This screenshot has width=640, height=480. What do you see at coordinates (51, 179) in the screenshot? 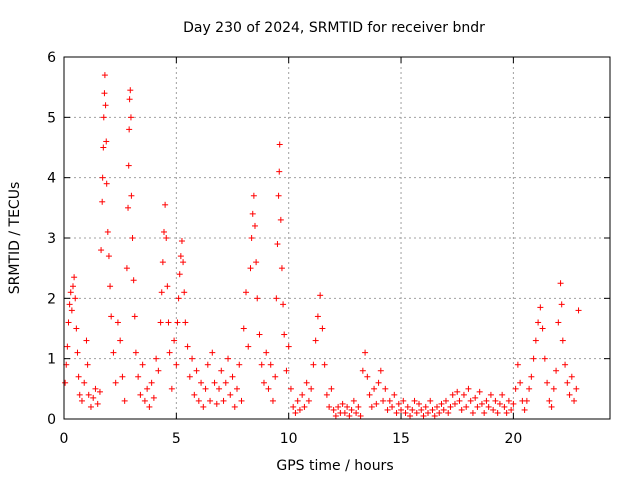
I see `y-tick-label: 4` at bounding box center [51, 179].